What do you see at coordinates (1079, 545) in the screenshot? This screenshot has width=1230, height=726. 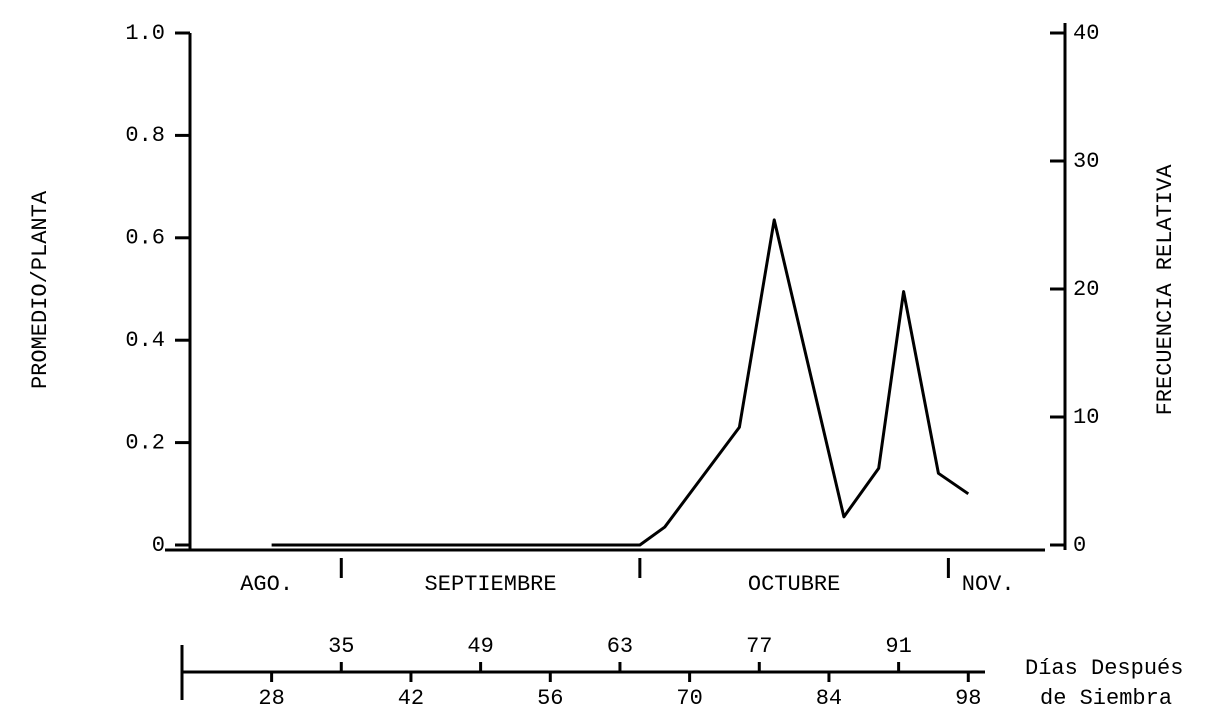 I see `y2-tick-label: 0` at bounding box center [1079, 545].